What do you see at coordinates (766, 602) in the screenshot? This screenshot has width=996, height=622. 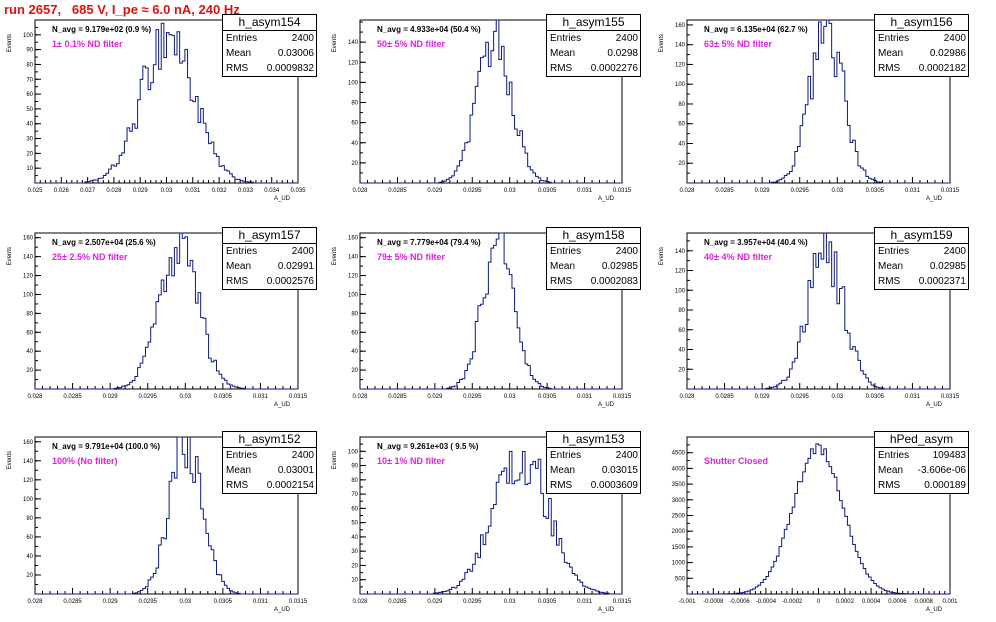 I see `x-tick-label: -0.0004` at bounding box center [766, 602].